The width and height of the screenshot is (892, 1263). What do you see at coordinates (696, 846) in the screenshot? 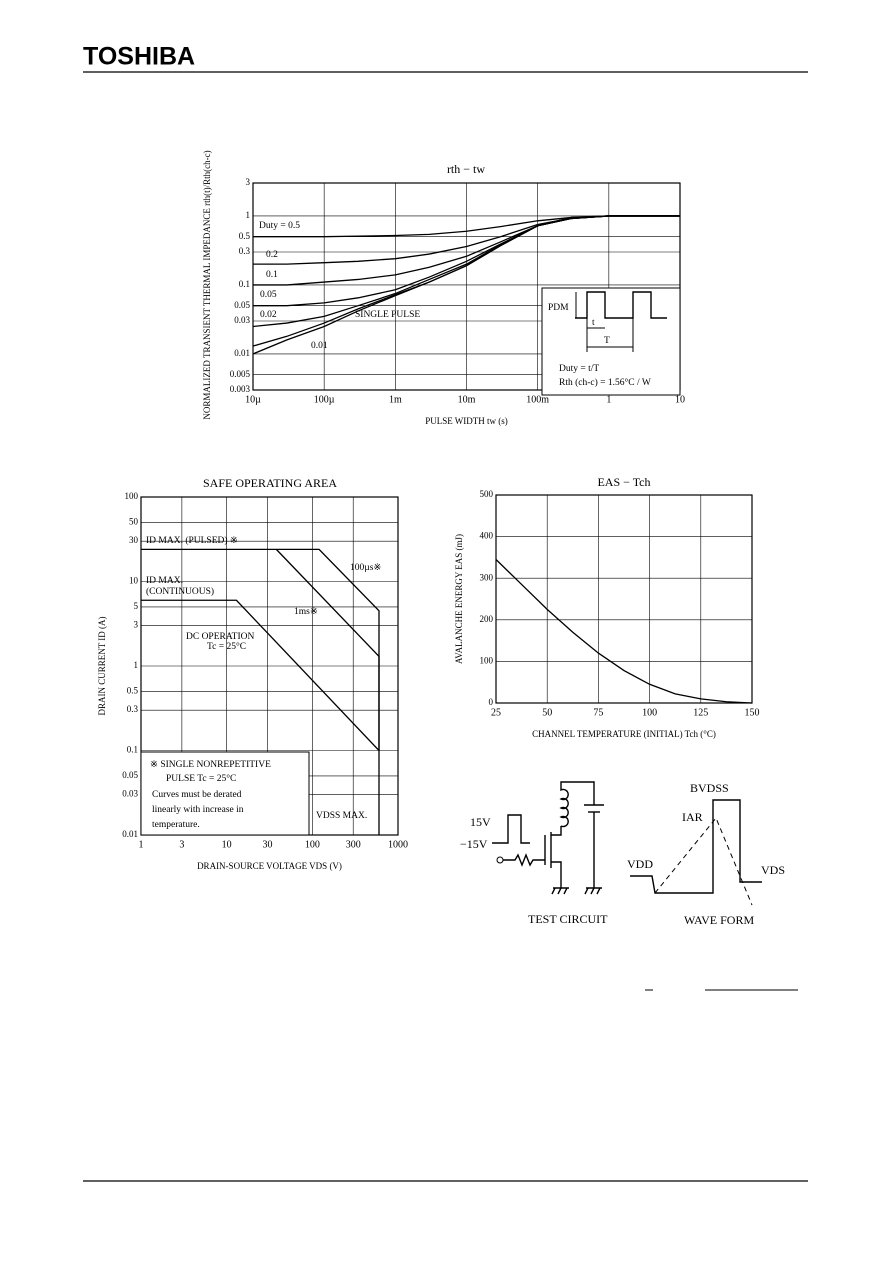
I see `waveform` at bounding box center [696, 846].